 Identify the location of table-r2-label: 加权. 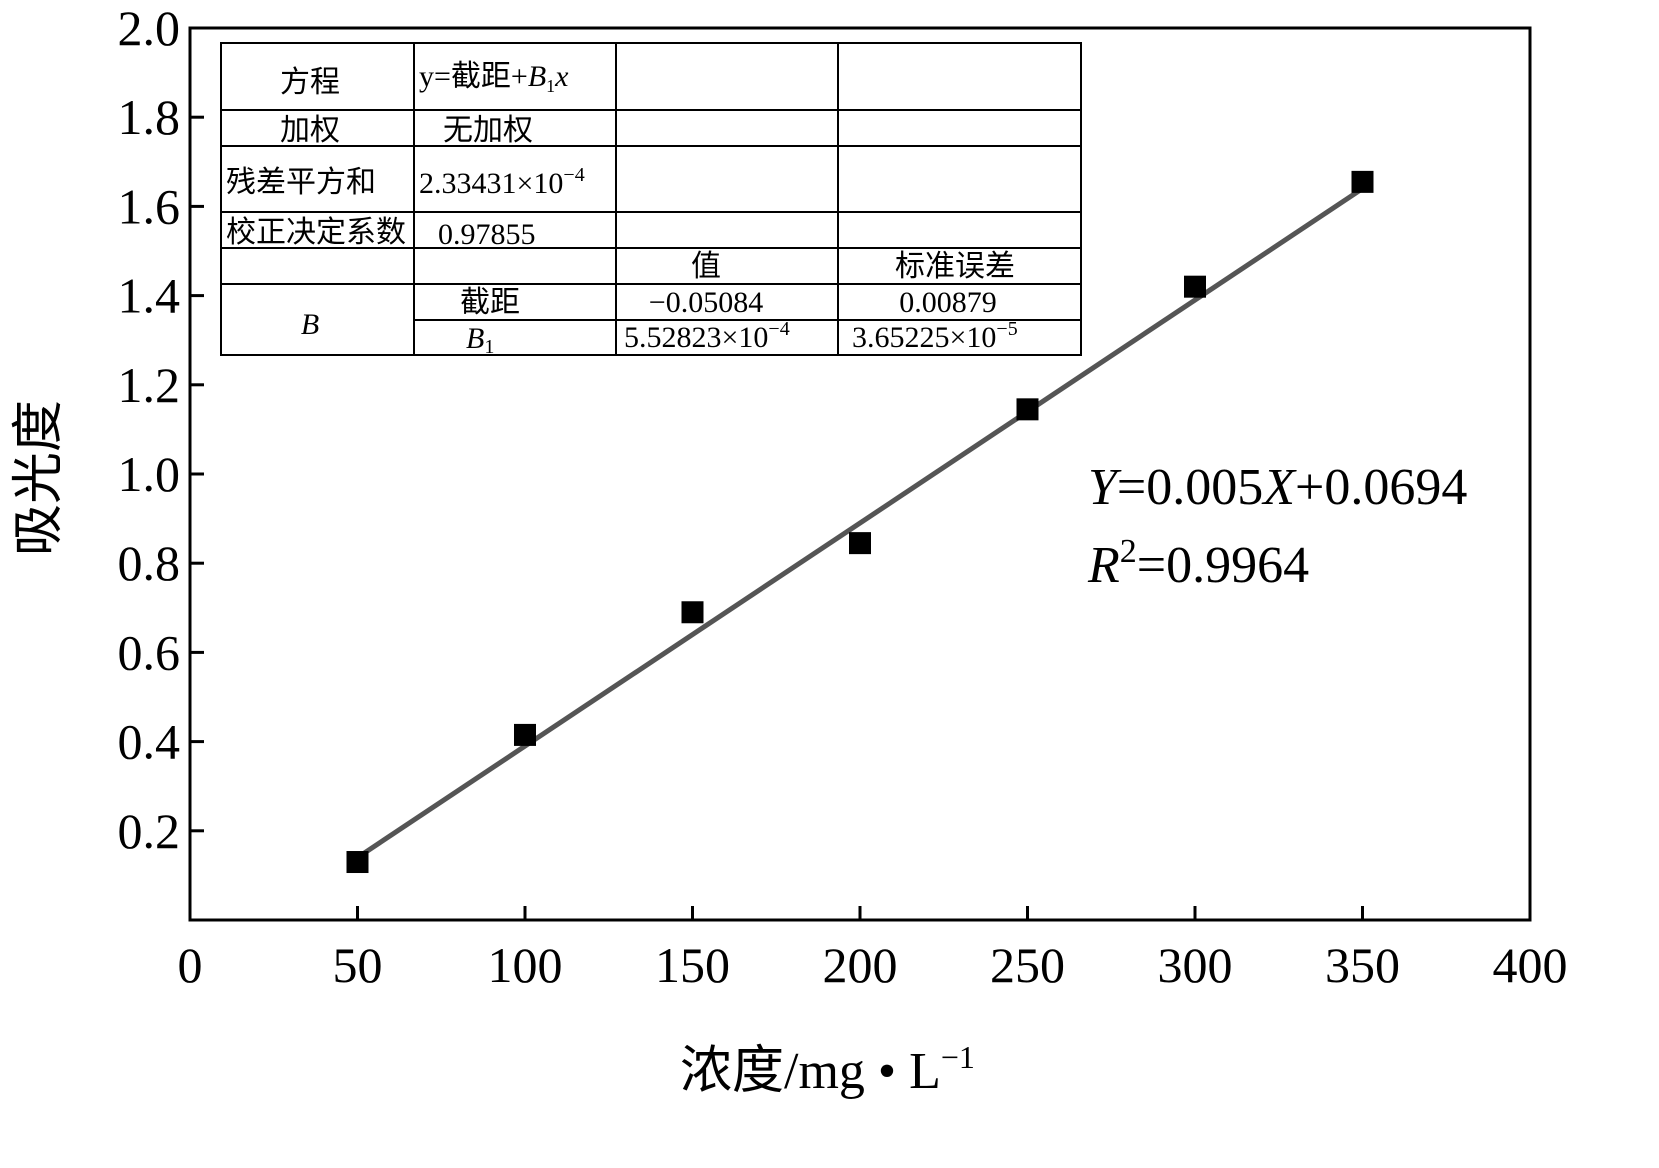
(310, 130).